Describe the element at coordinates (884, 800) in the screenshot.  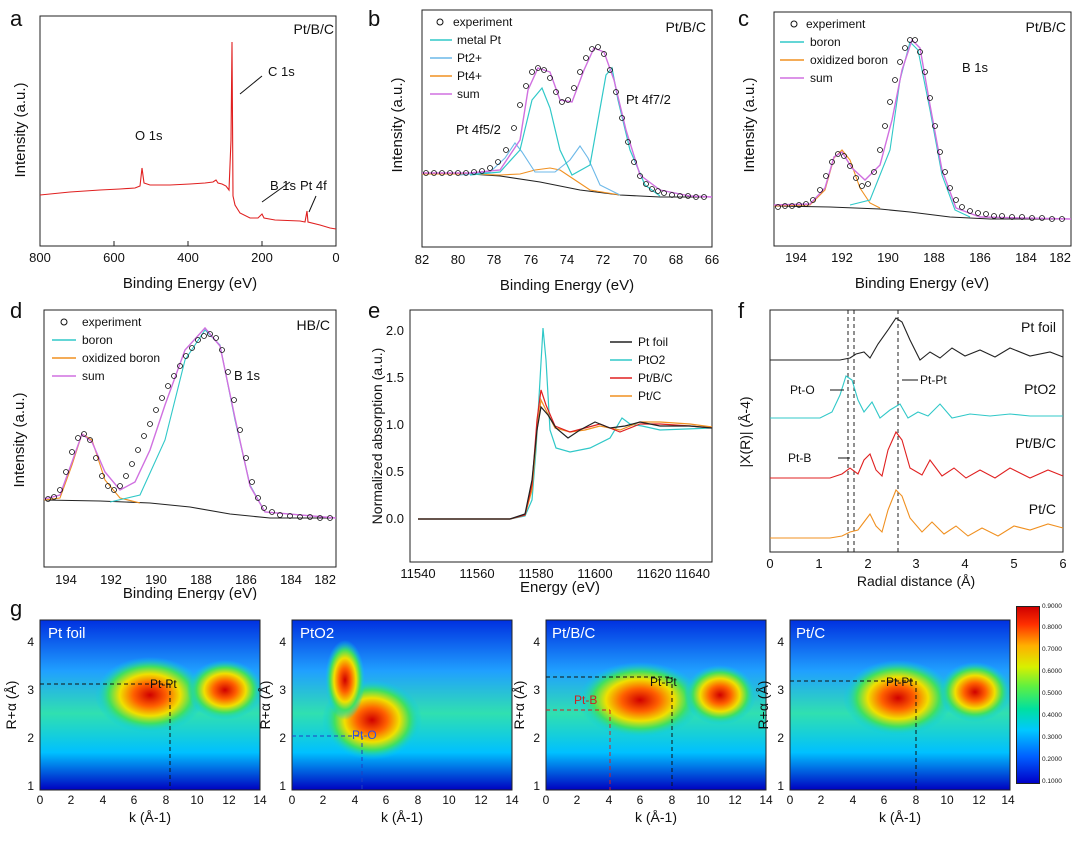
I see `ktick-d3: 6` at that location.